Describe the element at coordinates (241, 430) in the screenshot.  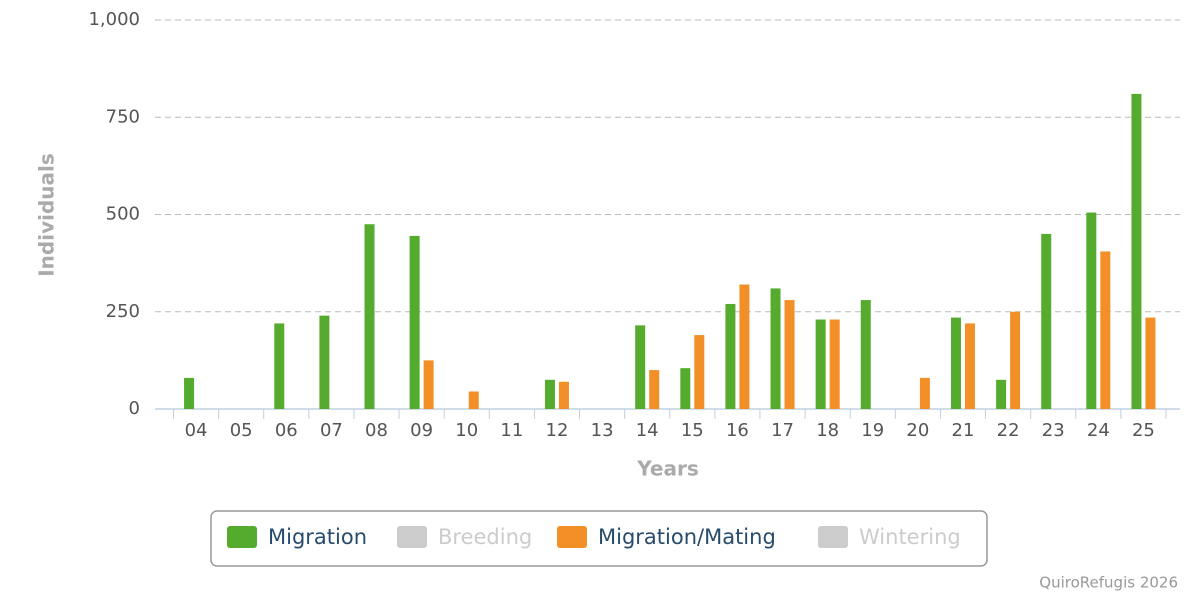
I see `x-tick-label: 05` at that location.